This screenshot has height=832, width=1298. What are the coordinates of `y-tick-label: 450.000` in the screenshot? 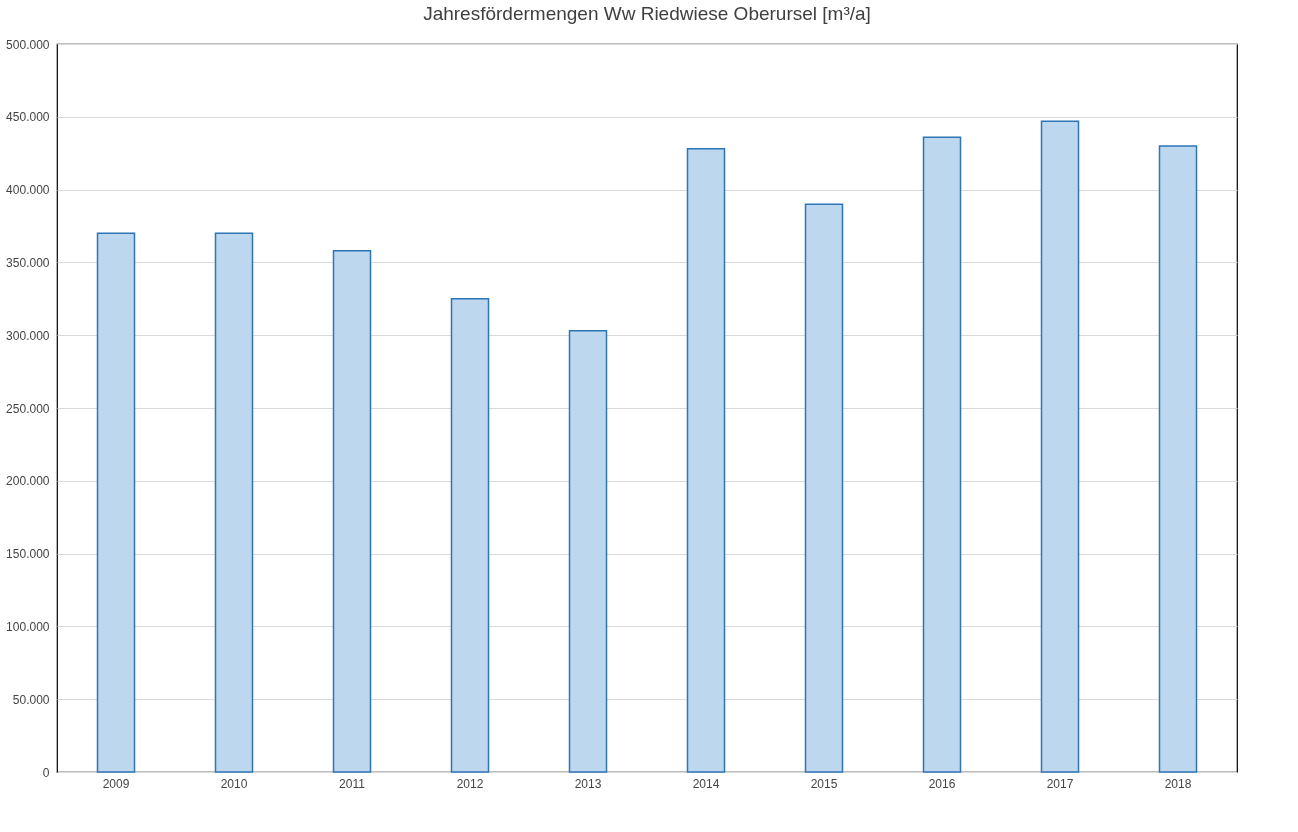 It's located at (28, 117).